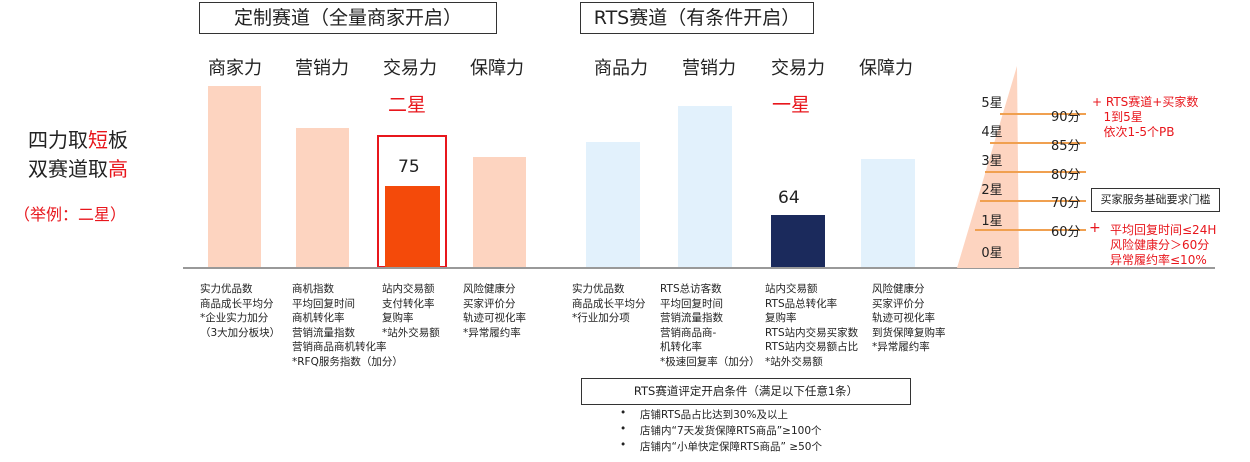 The height and width of the screenshot is (462, 1250). What do you see at coordinates (1163, 245) in the screenshot?
I see `requirement-note: 平均回复时间≤24H 风险健康分＞60分 异常履约率≤10%` at bounding box center [1163, 245].